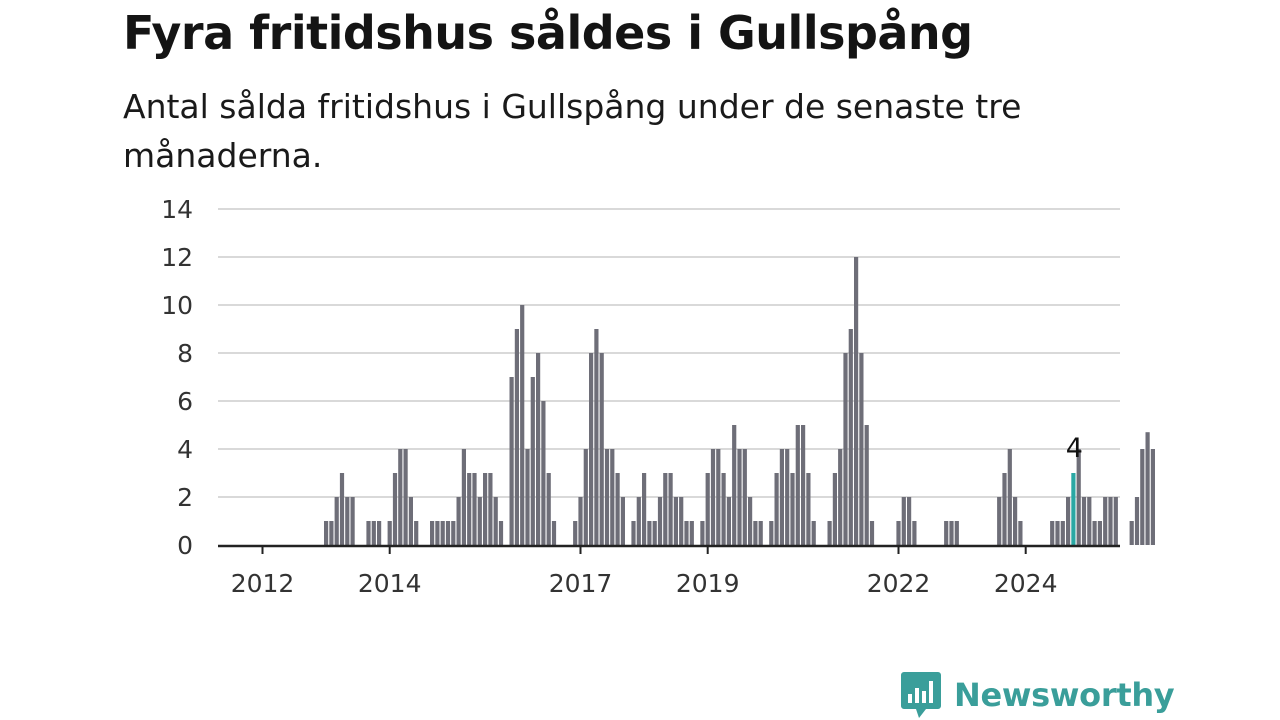 The height and width of the screenshot is (720, 1280). I want to click on x-tick-label: 2024, so click(1026, 583).